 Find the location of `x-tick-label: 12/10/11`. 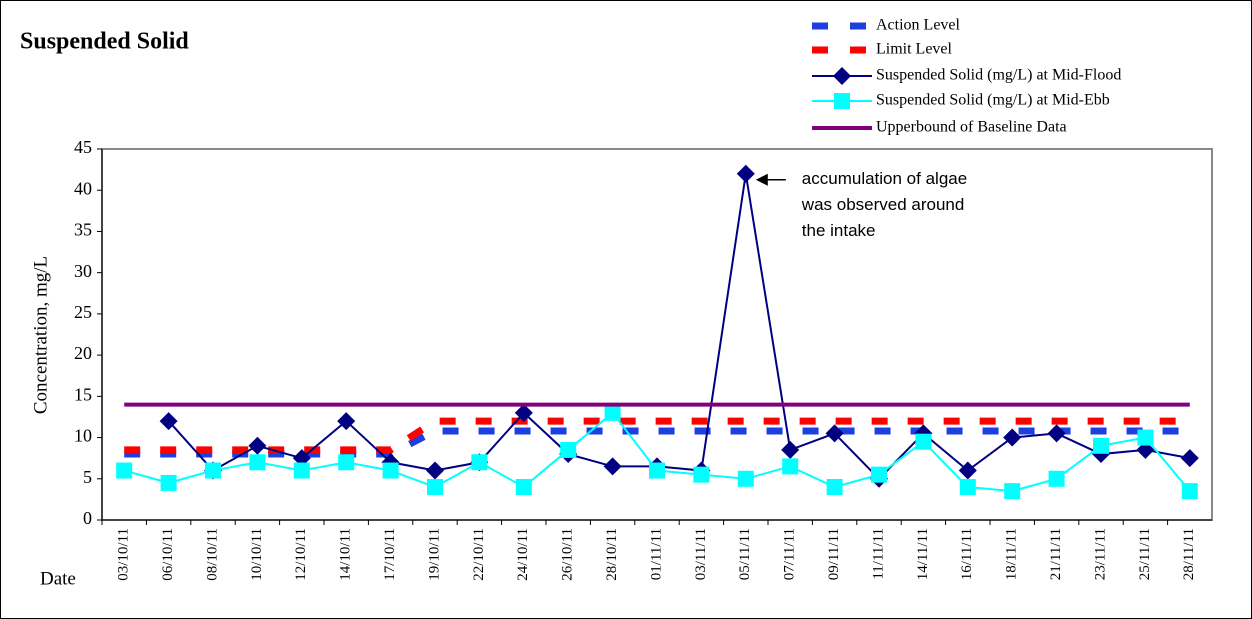

x-tick-label: 12/10/11 is located at coordinates (301, 554).